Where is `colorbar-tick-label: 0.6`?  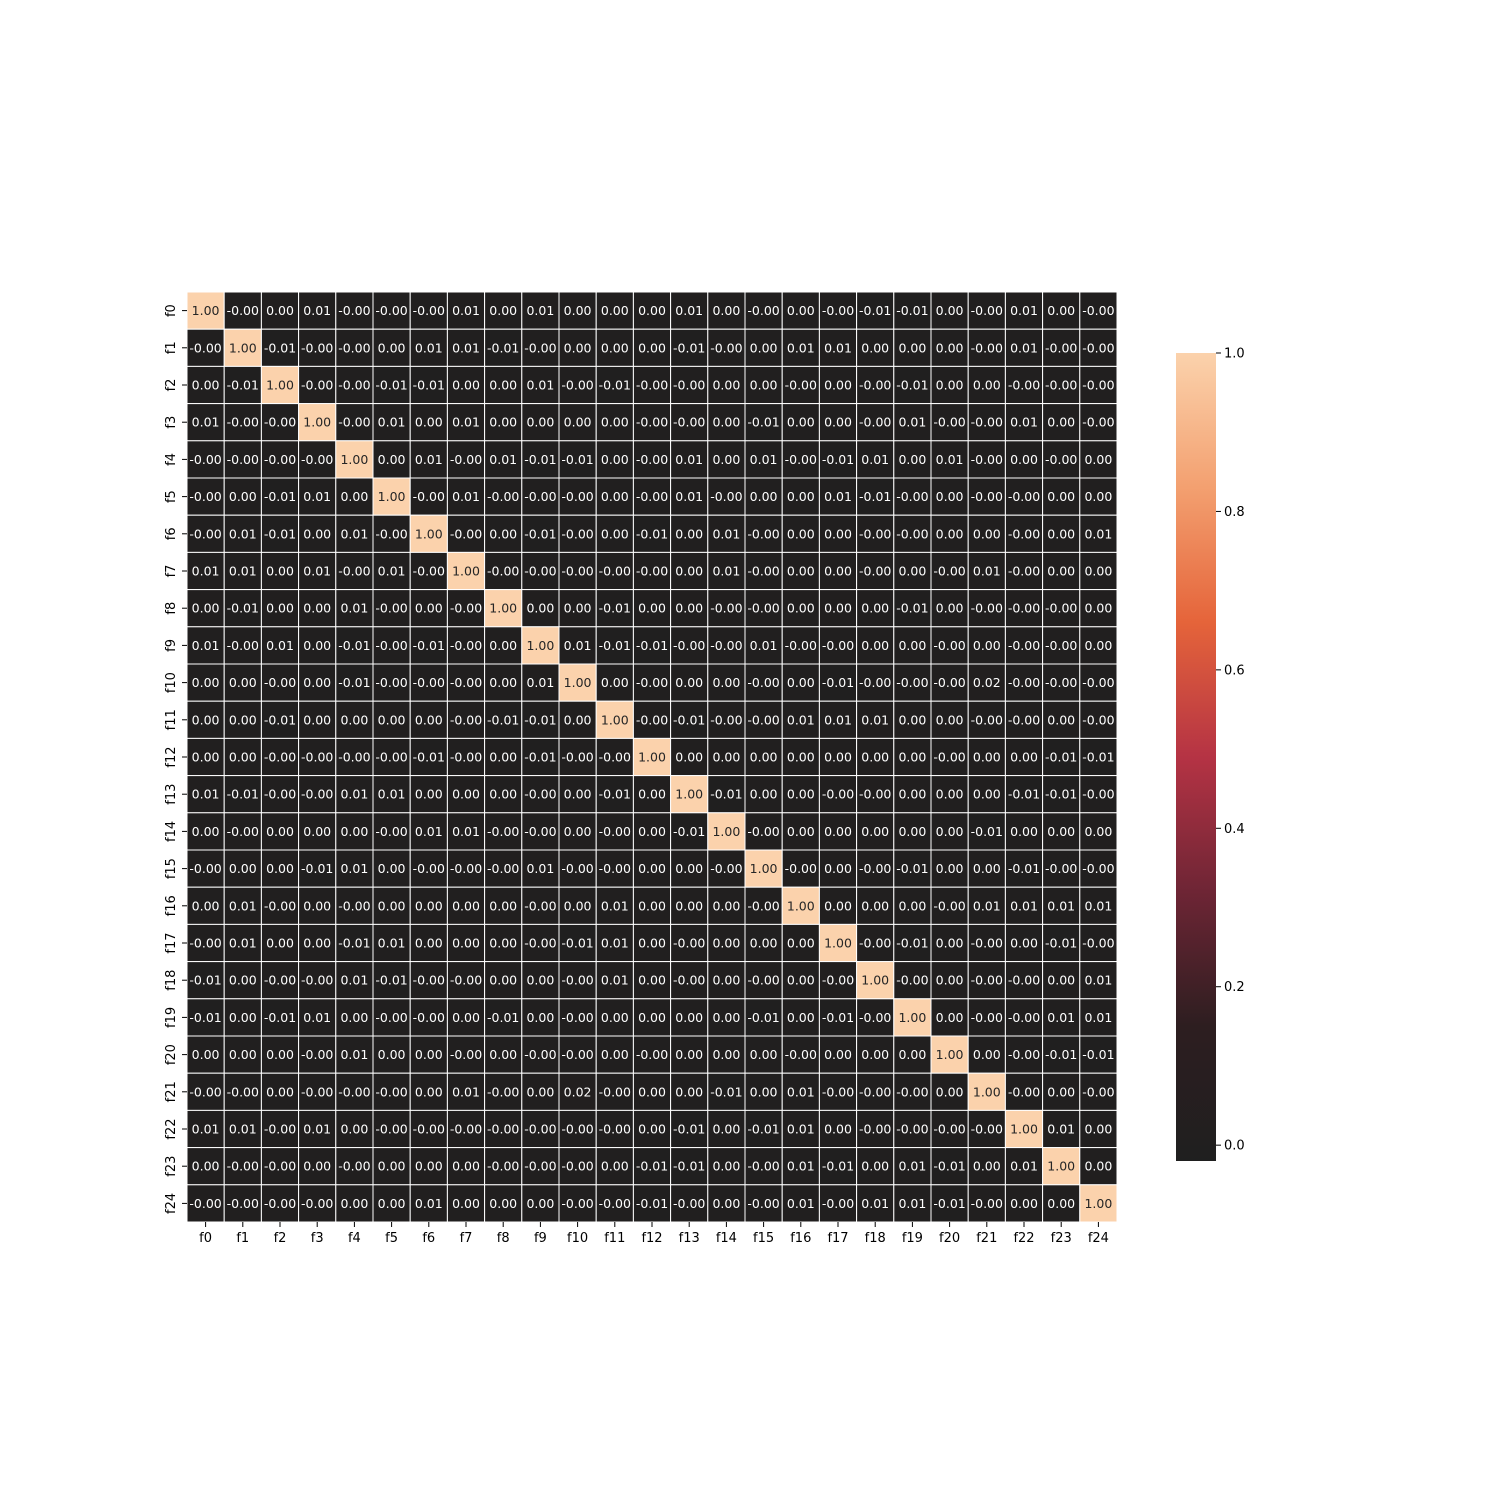
colorbar-tick-label: 0.6 is located at coordinates (1234, 670).